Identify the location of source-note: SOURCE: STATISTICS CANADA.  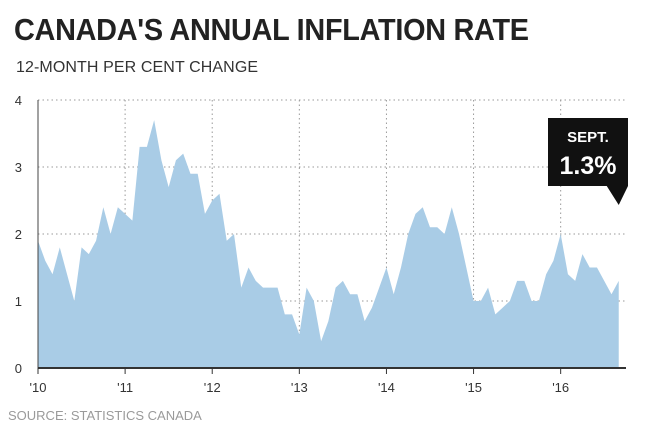
(105, 415).